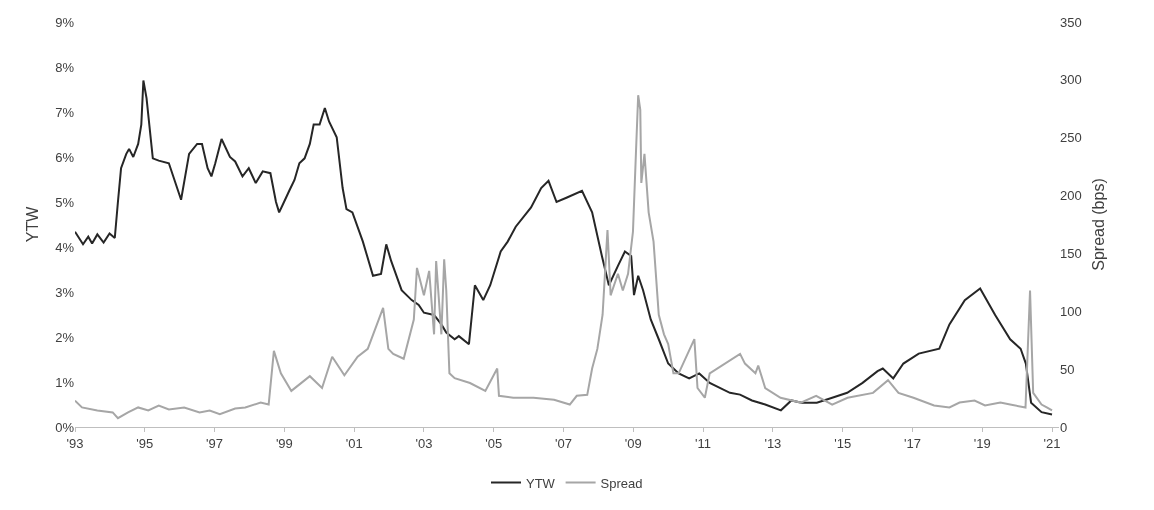 The height and width of the screenshot is (510, 1154). What do you see at coordinates (65, 427) in the screenshot?
I see `y-tick-label: 0%` at bounding box center [65, 427].